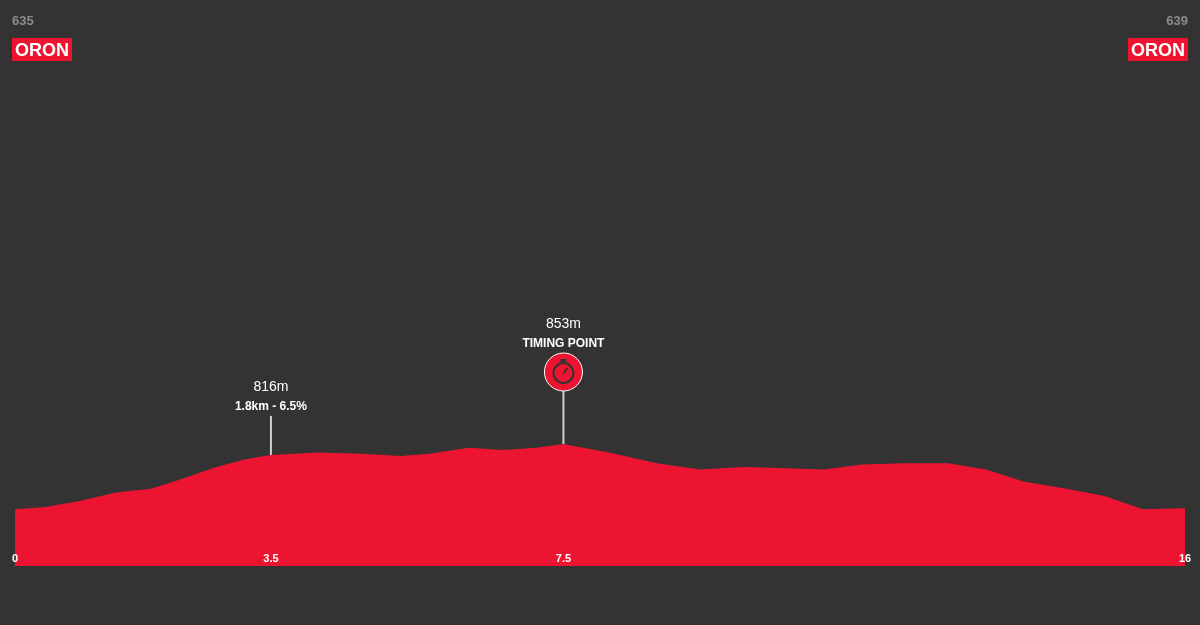 Image resolution: width=1200 pixels, height=625 pixels. Describe the element at coordinates (15, 557) in the screenshot. I see `x-tick-label: 0` at that location.